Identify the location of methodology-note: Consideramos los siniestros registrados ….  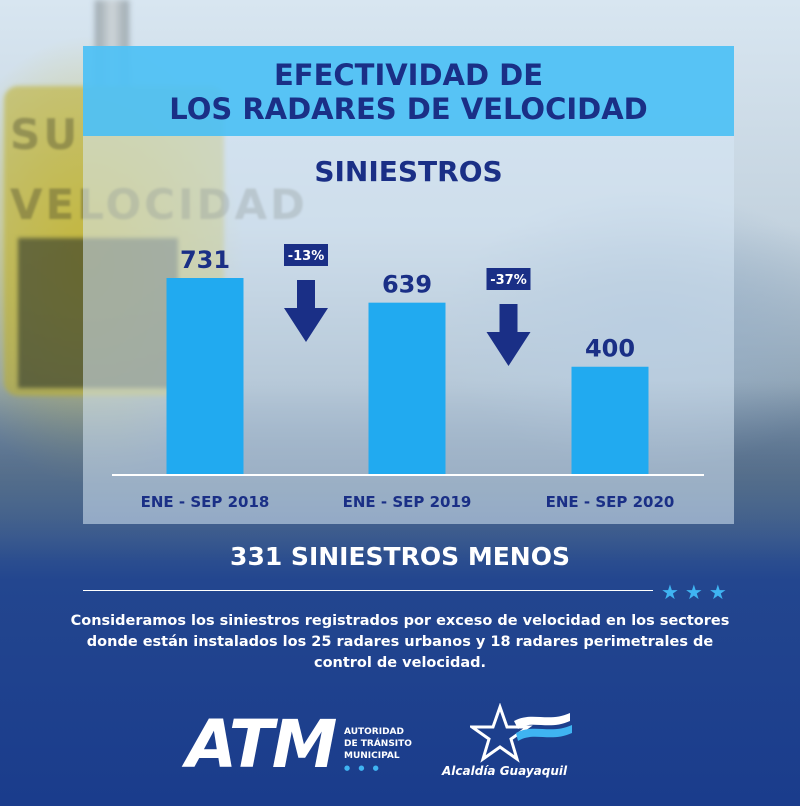
(400, 642).